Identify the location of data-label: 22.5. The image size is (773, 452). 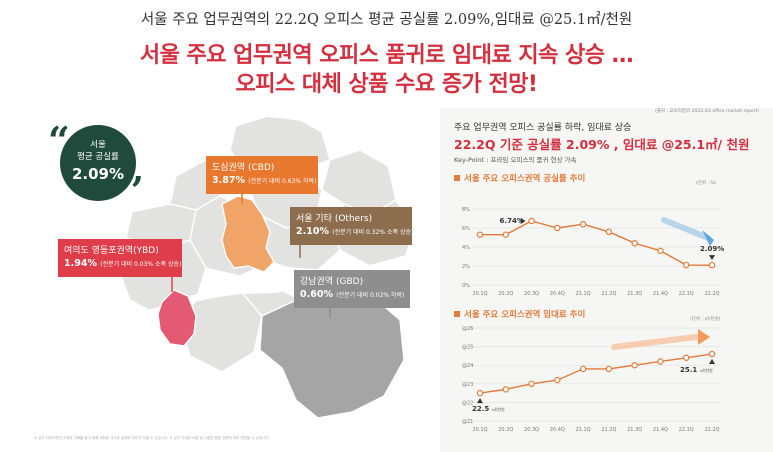
(480, 409).